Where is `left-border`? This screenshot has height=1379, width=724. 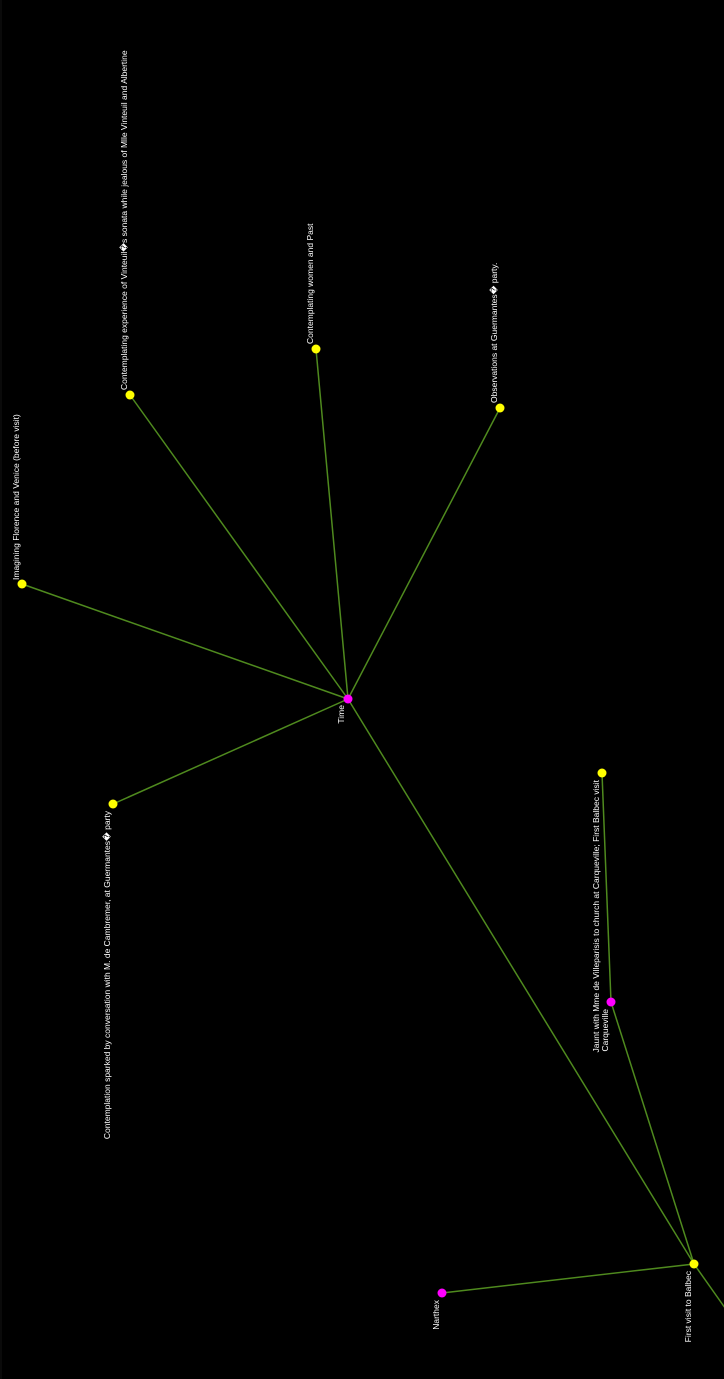
left-border is located at coordinates (1, 689).